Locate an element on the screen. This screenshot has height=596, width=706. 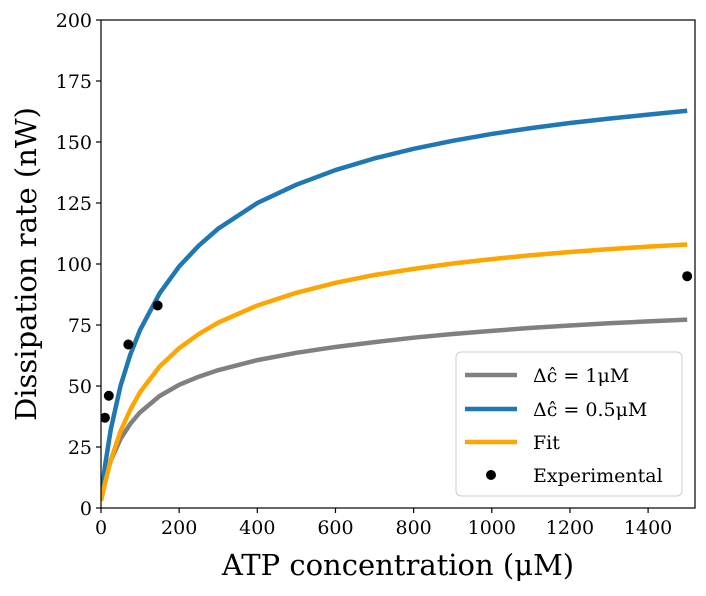
x-tick-label: 400 is located at coordinates (257, 528).